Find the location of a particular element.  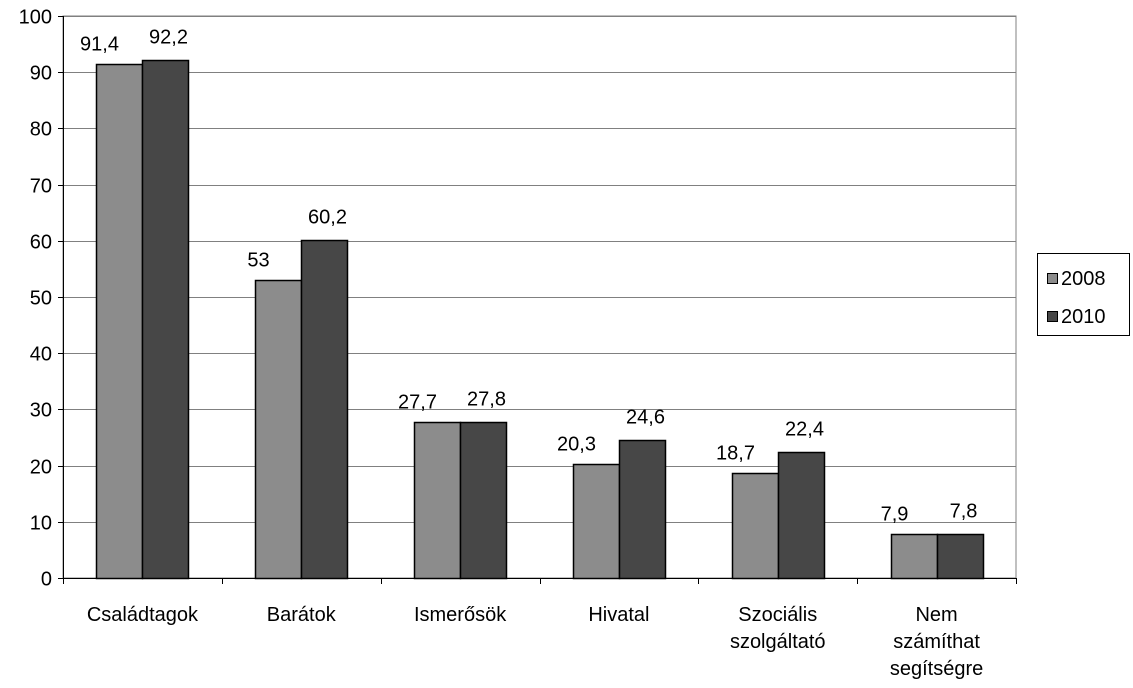

legend: 2008 2010 is located at coordinates (1083, 294).